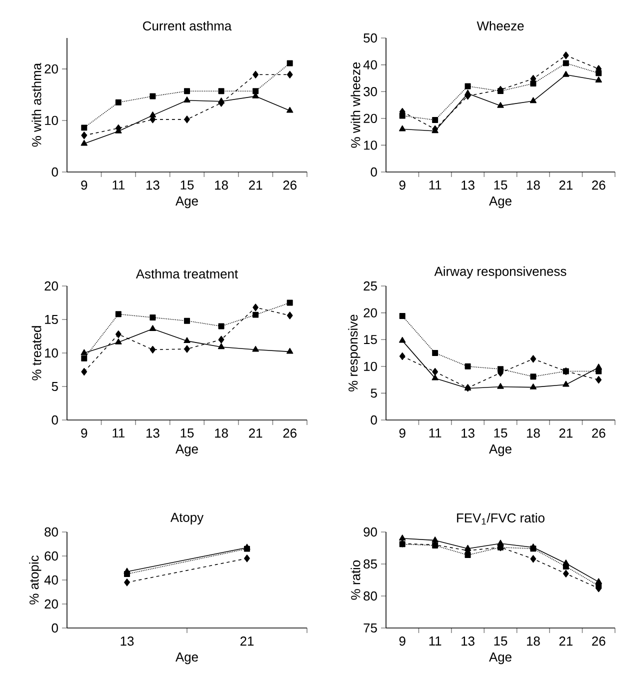  What do you see at coordinates (37, 353) in the screenshot?
I see `y-axis-title: % treated` at bounding box center [37, 353].